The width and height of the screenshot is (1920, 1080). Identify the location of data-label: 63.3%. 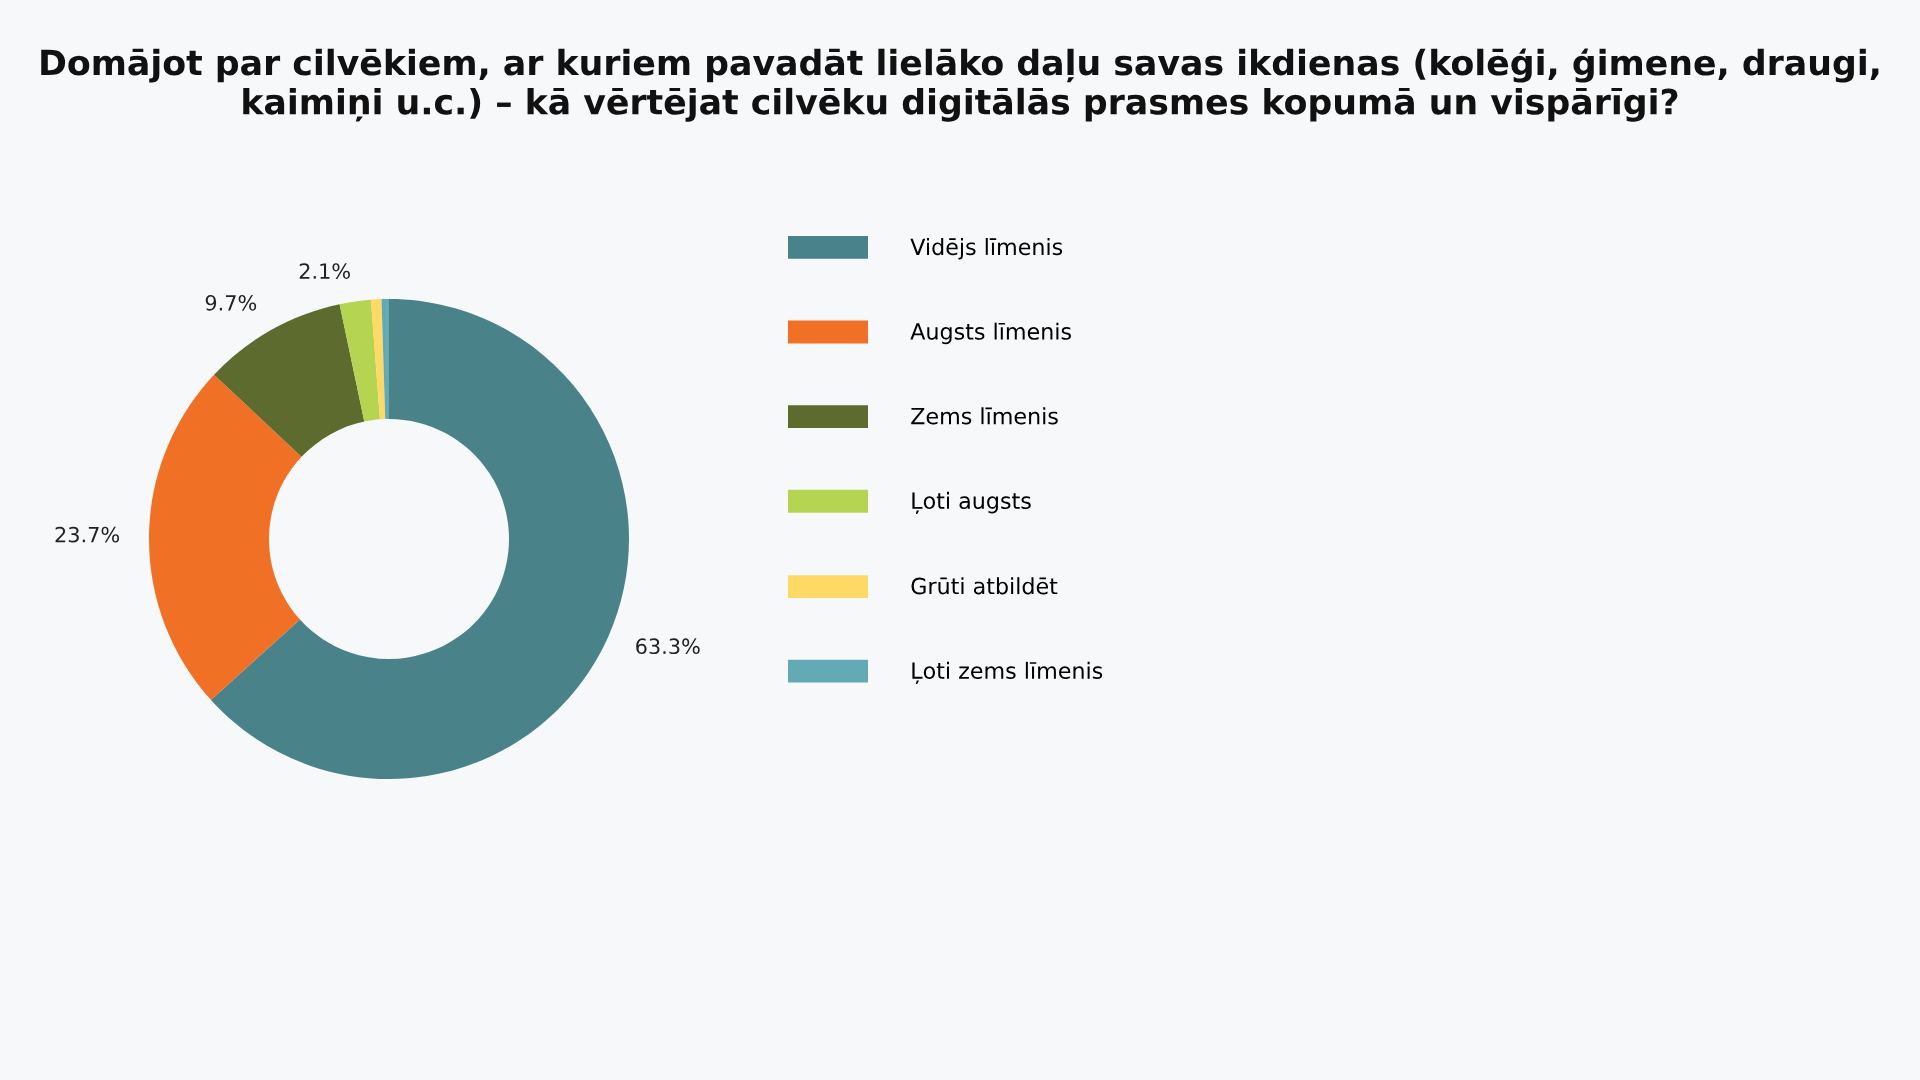
(668, 646).